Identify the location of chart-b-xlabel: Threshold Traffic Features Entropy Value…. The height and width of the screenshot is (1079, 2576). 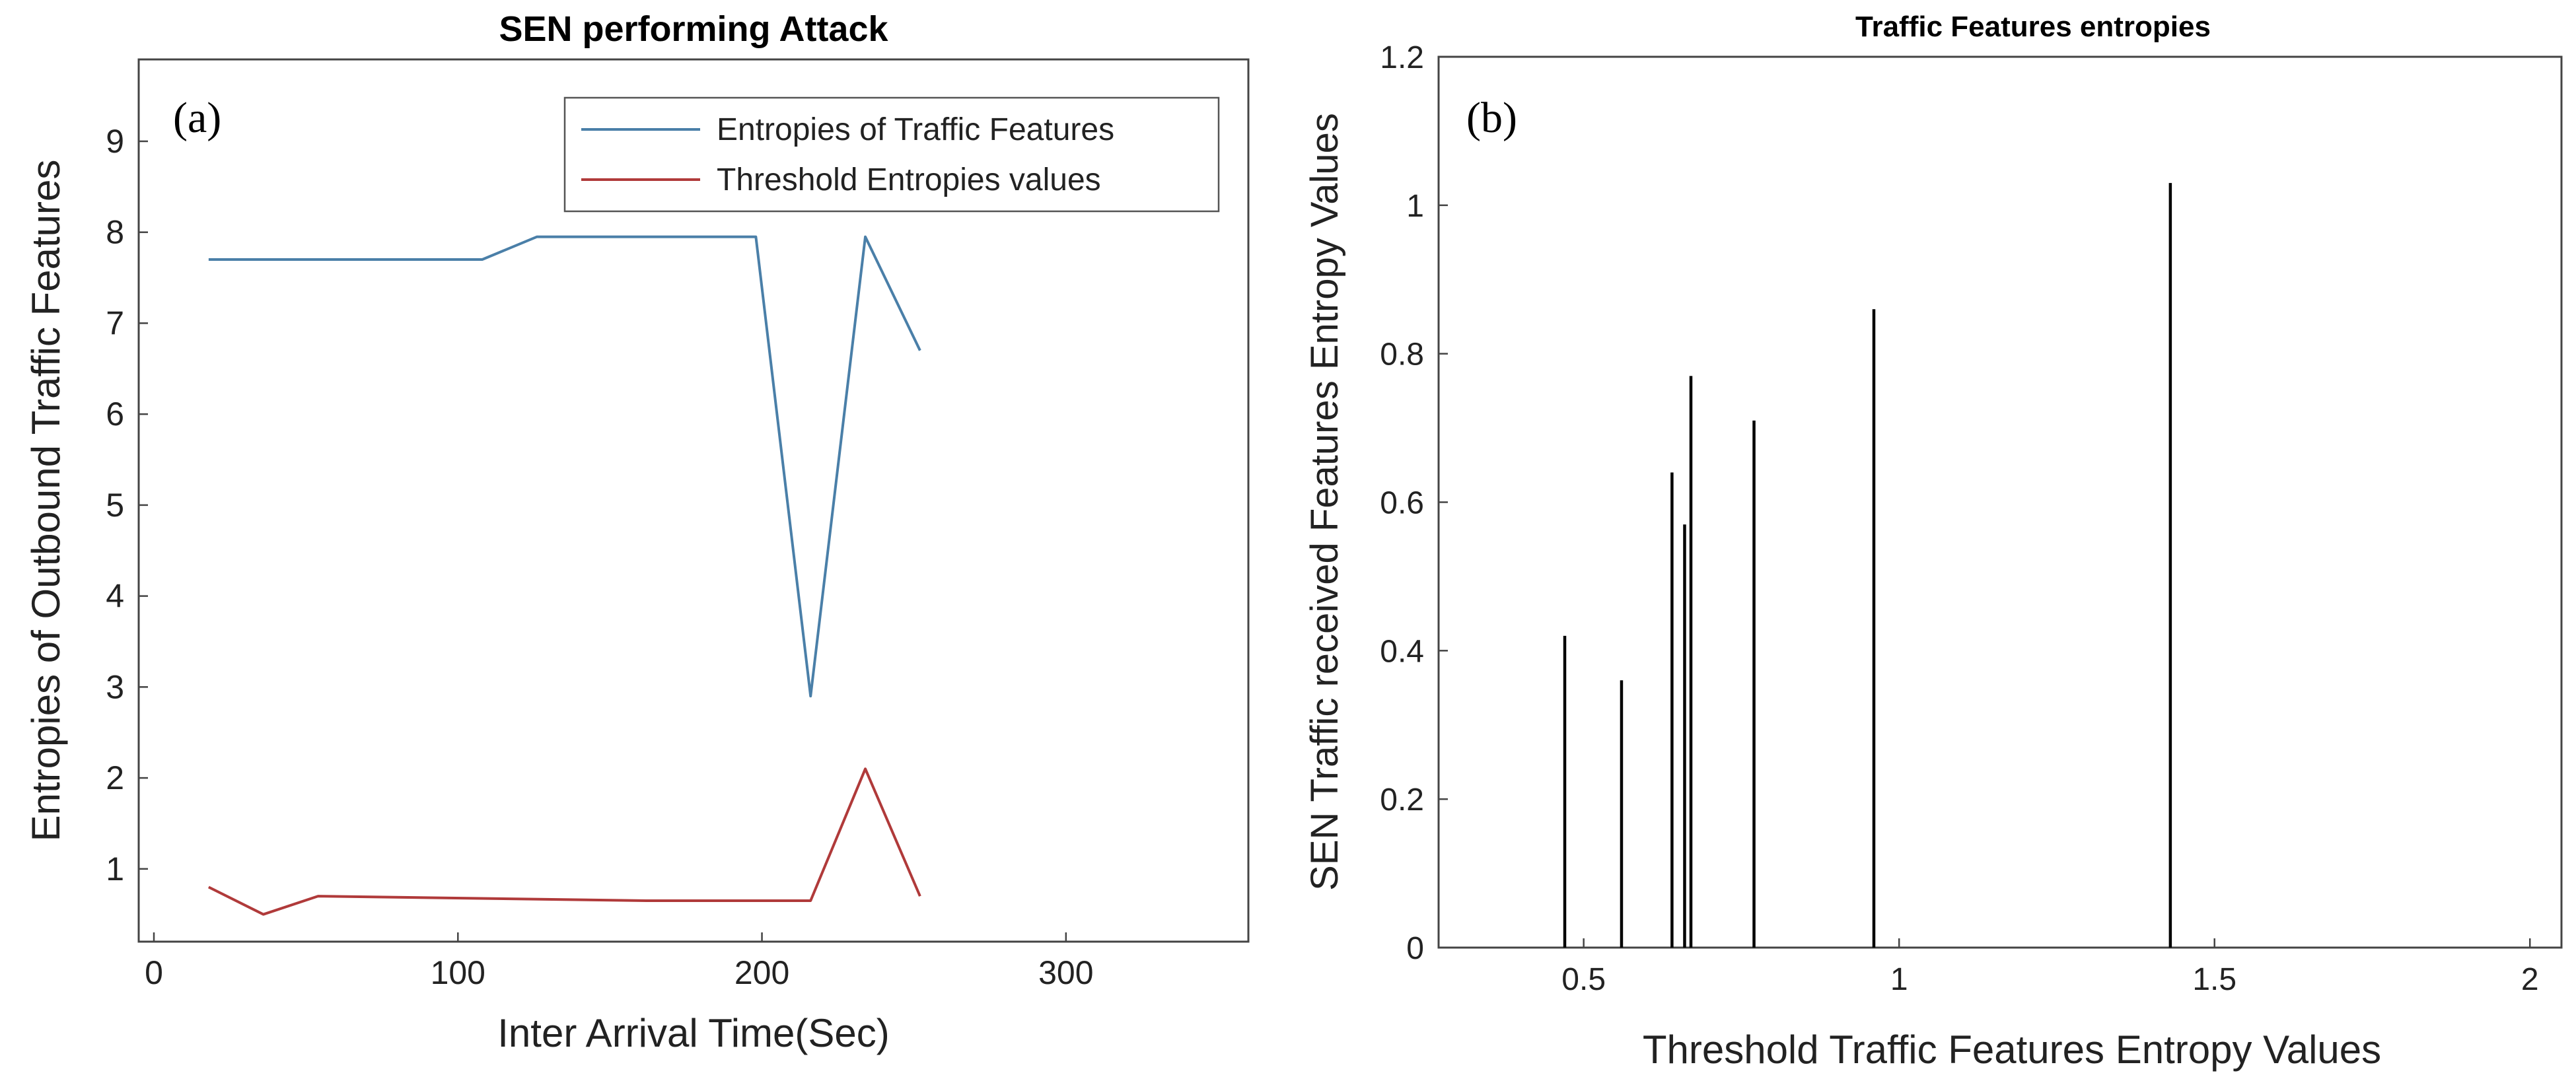
(2012, 1049).